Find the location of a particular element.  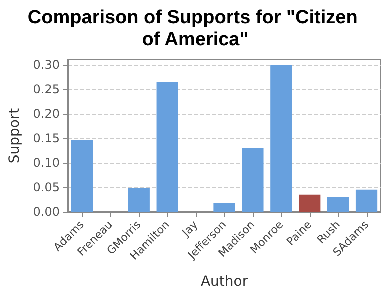

x-axis-title: Author is located at coordinates (224, 282).